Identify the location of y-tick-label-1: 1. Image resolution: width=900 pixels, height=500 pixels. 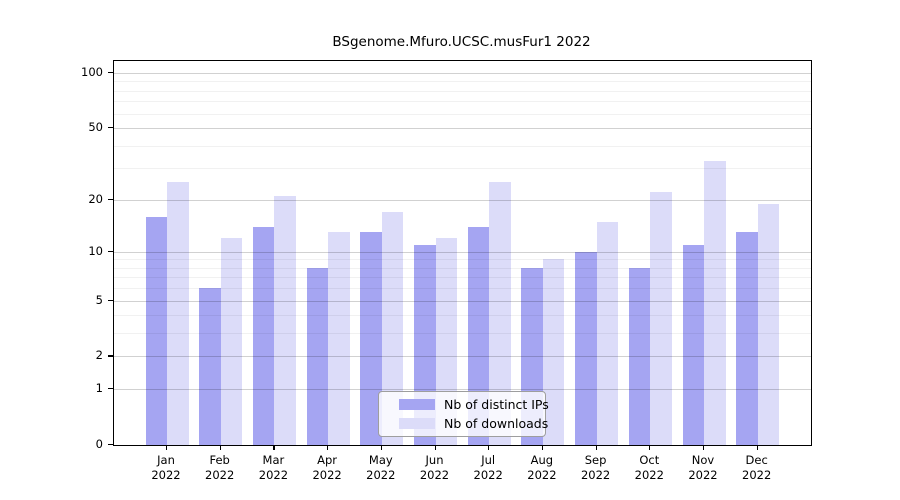
(99, 388).